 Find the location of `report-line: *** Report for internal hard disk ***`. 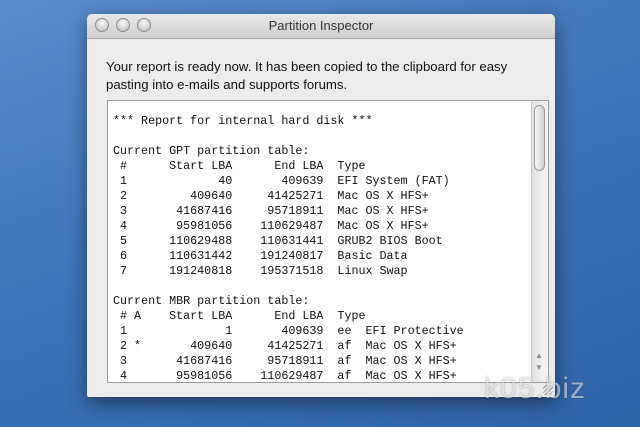

report-line: *** Report for internal hard disk *** is located at coordinates (243, 121).